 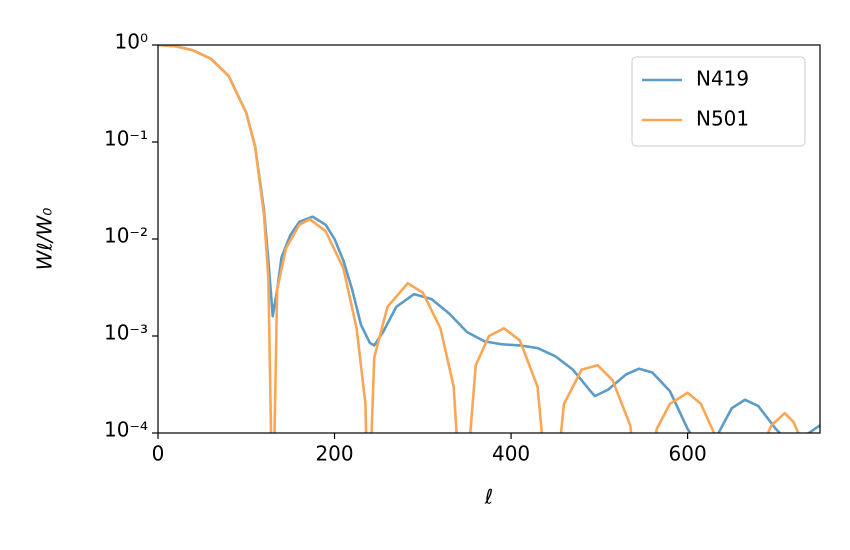 I want to click on x-axis-label: ℓ, so click(x=488, y=497).